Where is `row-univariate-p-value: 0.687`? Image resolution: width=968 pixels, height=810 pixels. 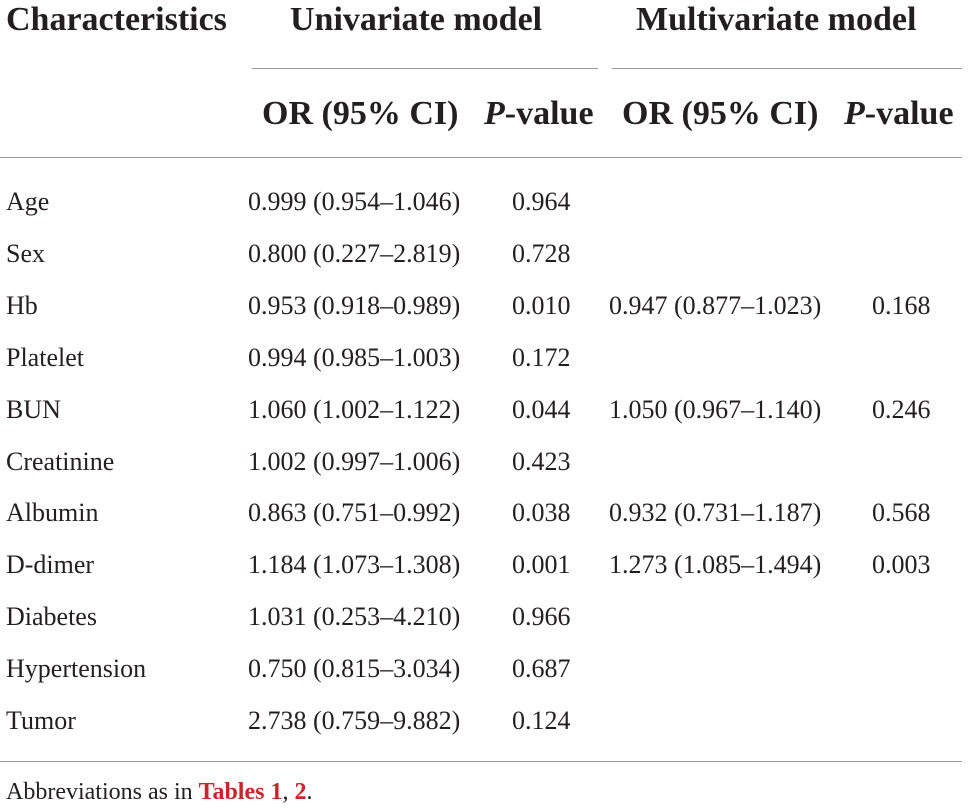
row-univariate-p-value: 0.687 is located at coordinates (541, 668).